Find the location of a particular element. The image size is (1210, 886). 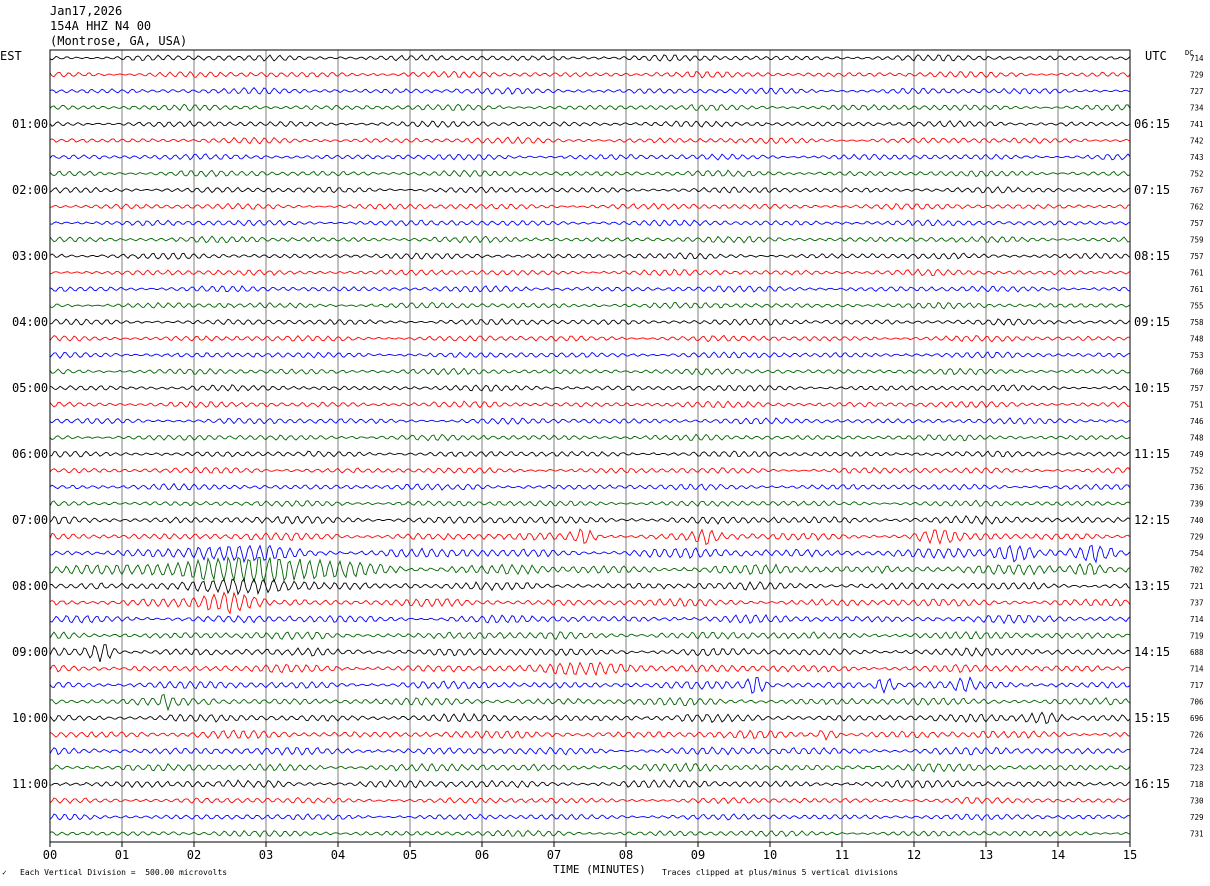

dc-offset-value: 724 is located at coordinates (1197, 751).